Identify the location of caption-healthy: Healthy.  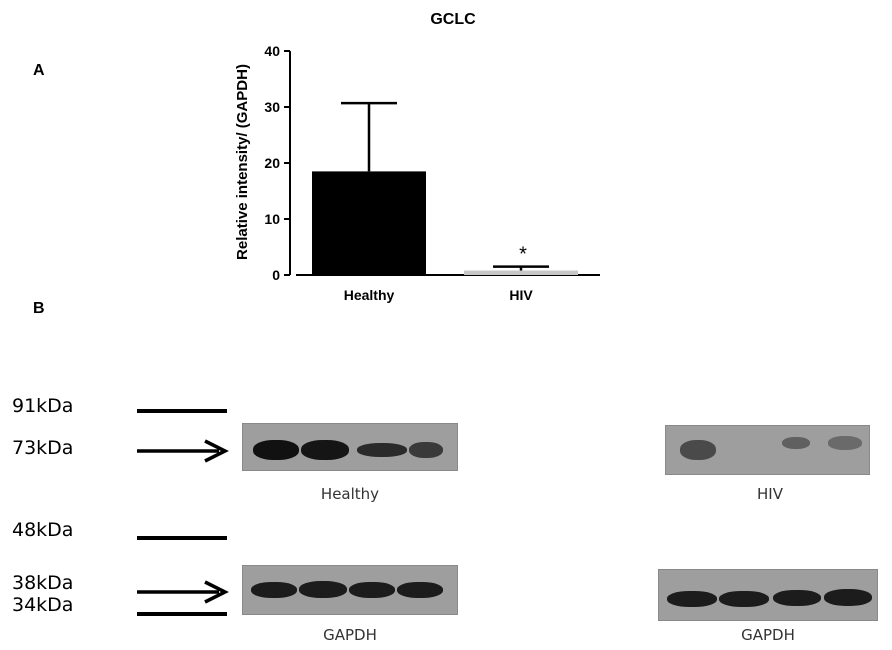
(350, 494).